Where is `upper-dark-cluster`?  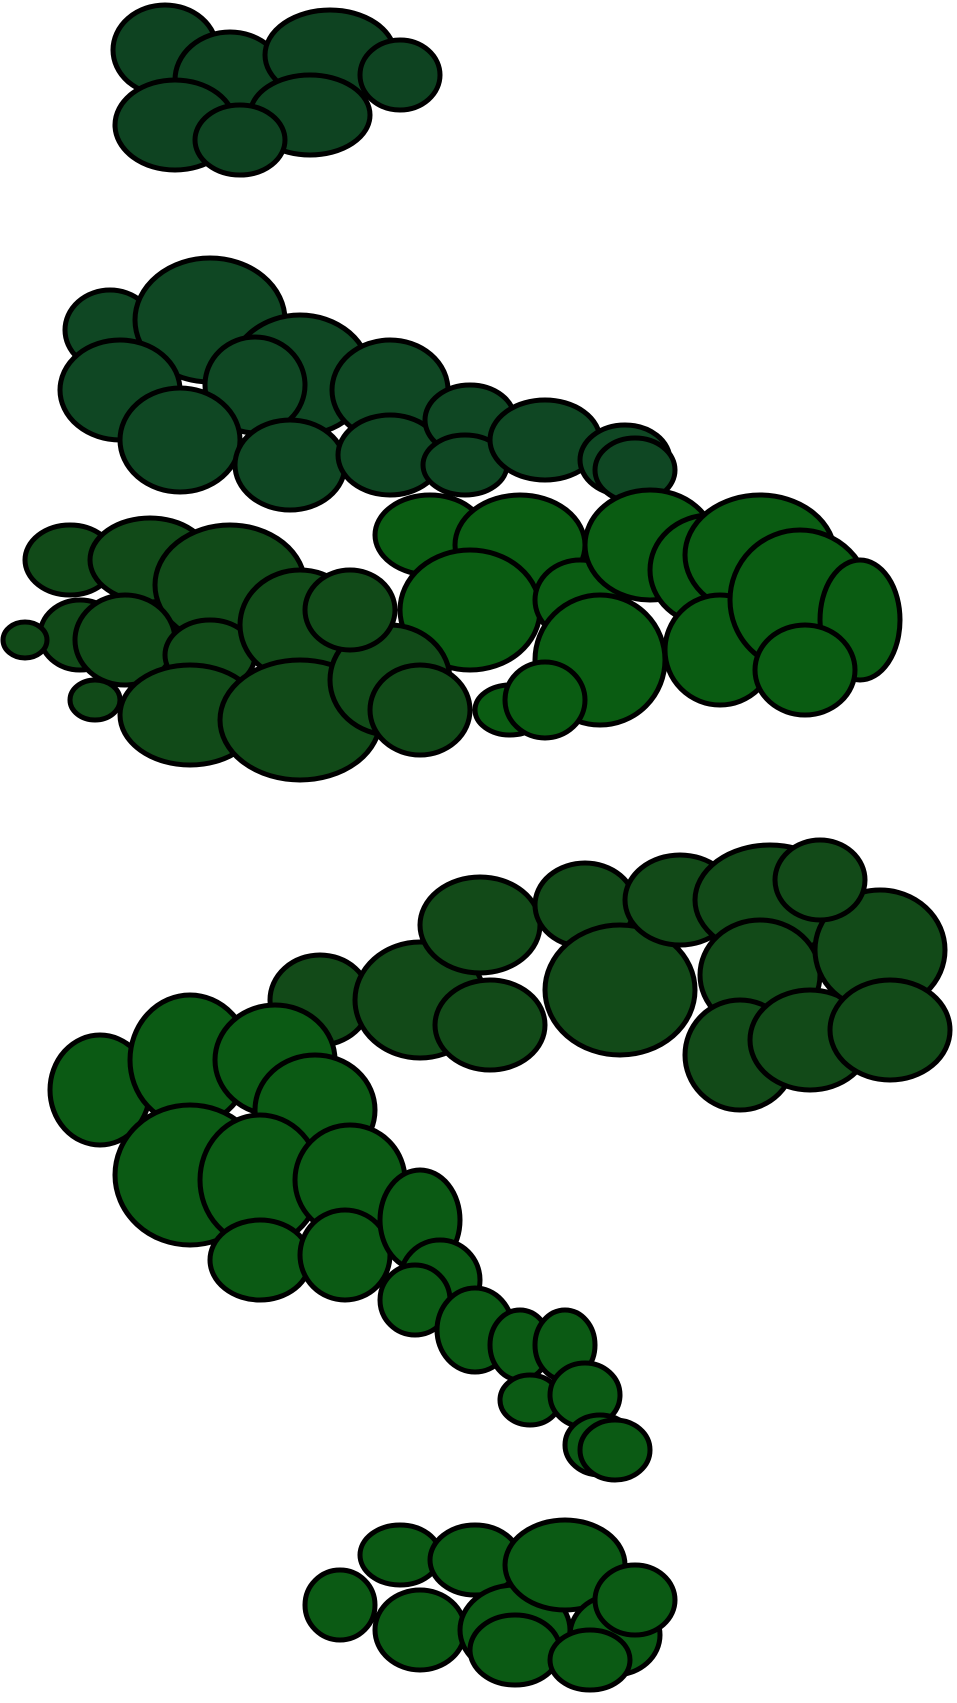 upper-dark-cluster is located at coordinates (367, 384).